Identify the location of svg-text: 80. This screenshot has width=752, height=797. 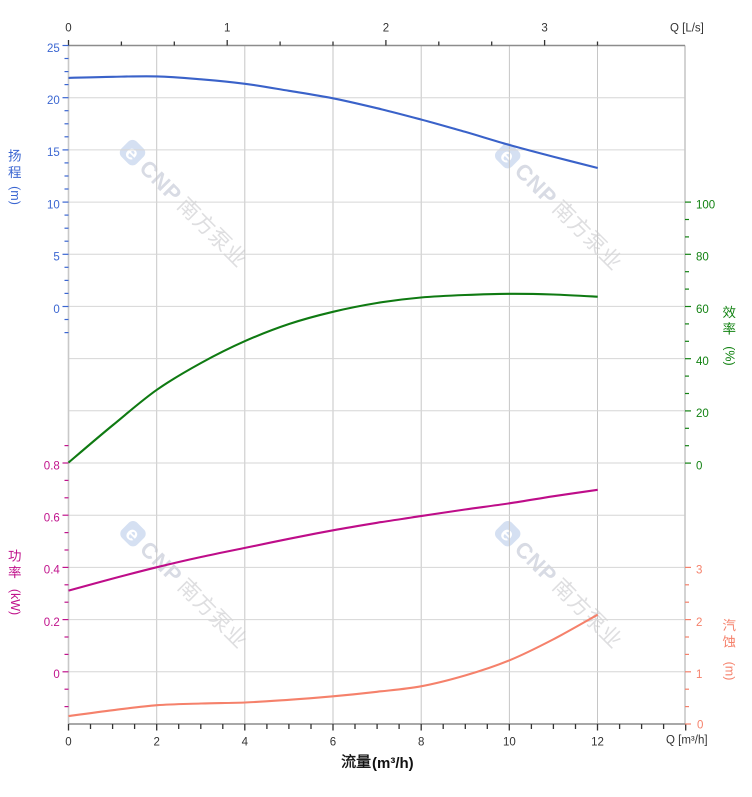
(702, 258).